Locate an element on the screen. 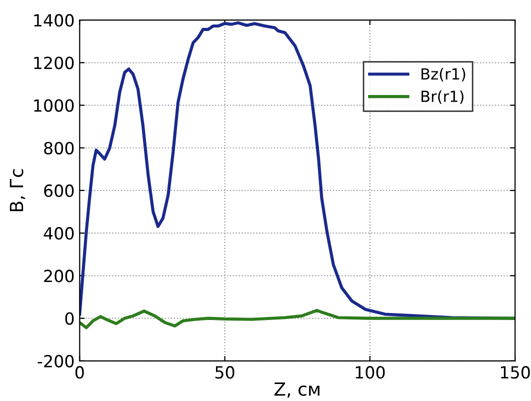  x-tick-label: 100 is located at coordinates (370, 372).